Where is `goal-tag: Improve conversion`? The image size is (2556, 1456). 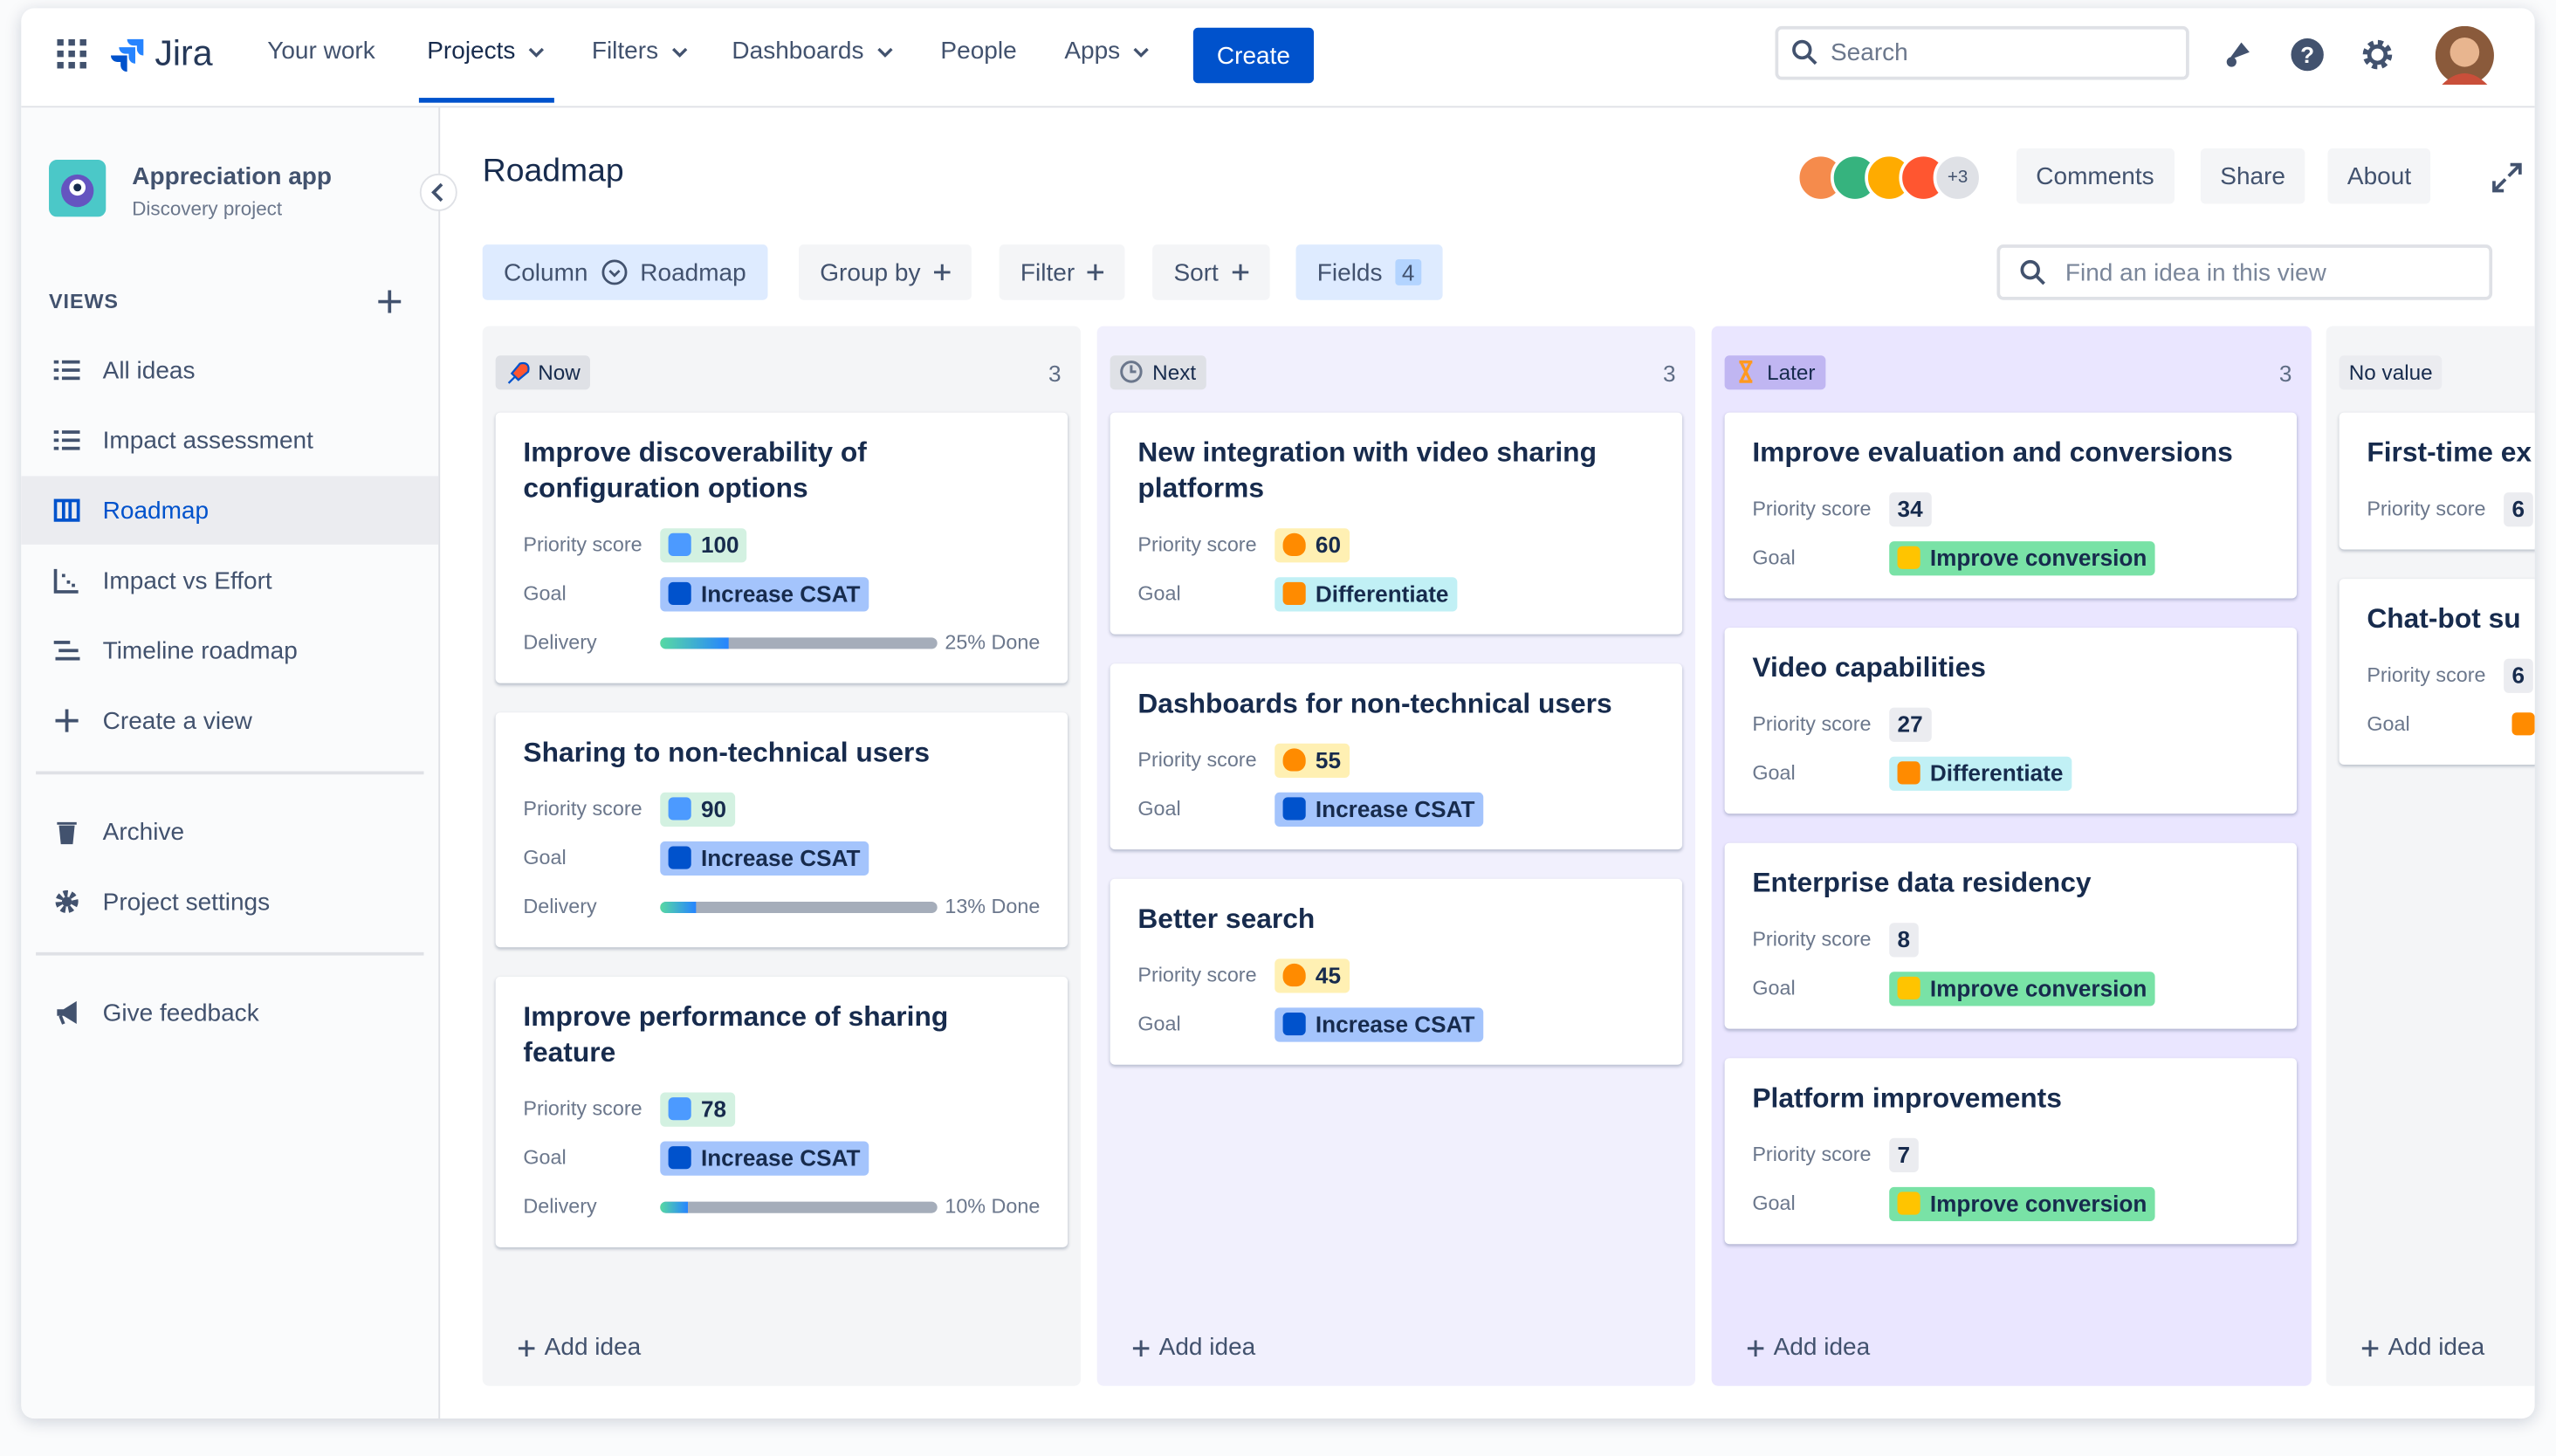 goal-tag: Improve conversion is located at coordinates (2022, 1203).